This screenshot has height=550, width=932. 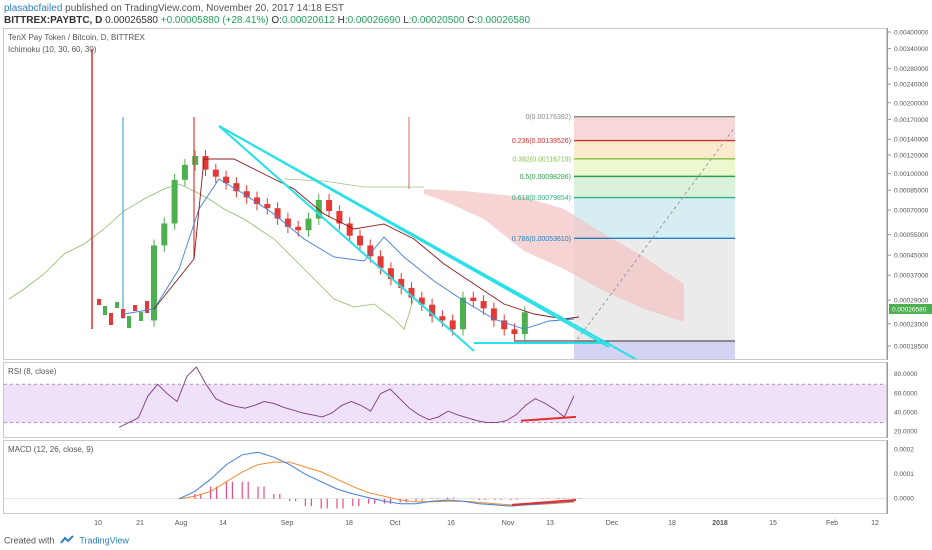 I want to click on open-value: 0.00020612, so click(x=308, y=20).